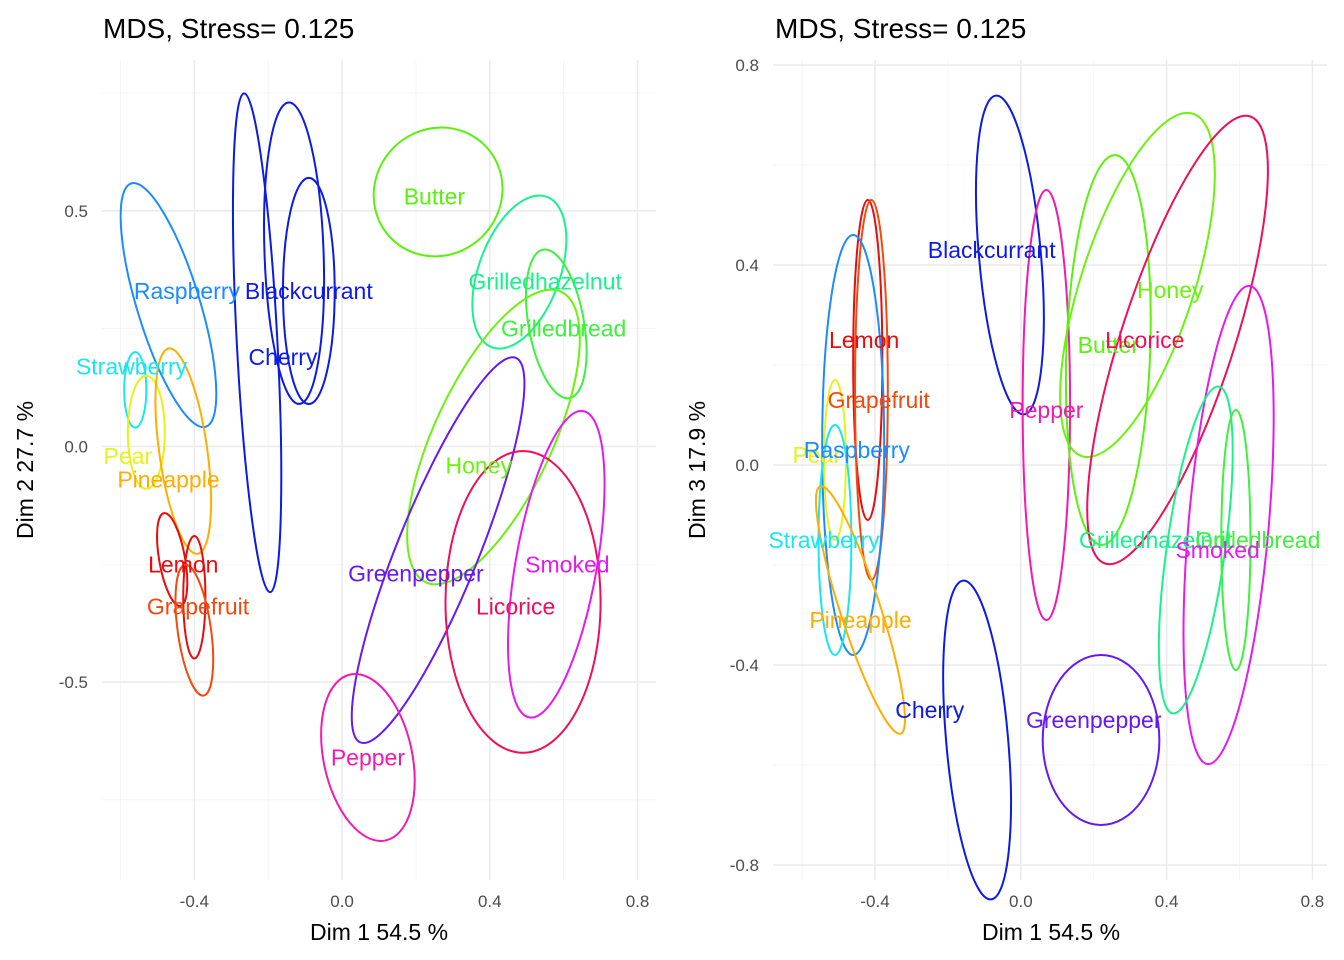  What do you see at coordinates (76, 211) in the screenshot?
I see `y-tick-label: 0.5` at bounding box center [76, 211].